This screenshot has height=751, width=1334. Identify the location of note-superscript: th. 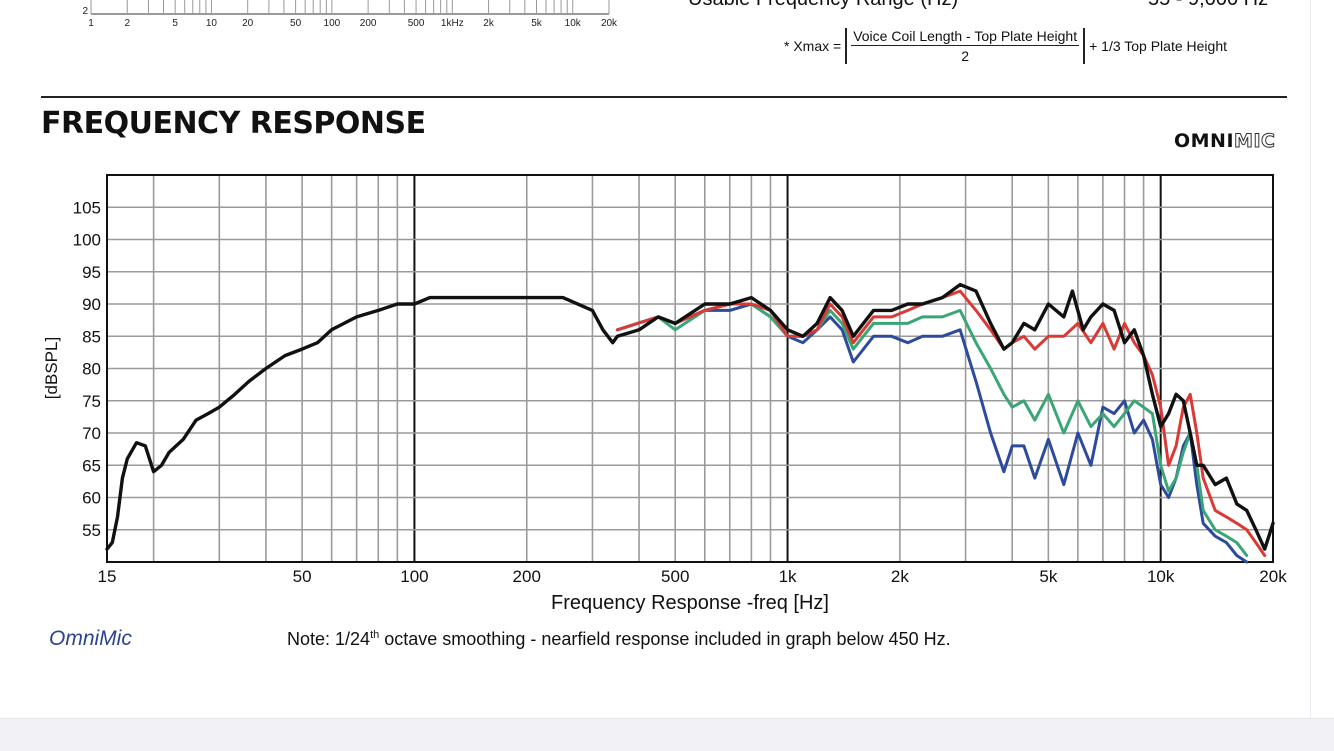
(375, 635).